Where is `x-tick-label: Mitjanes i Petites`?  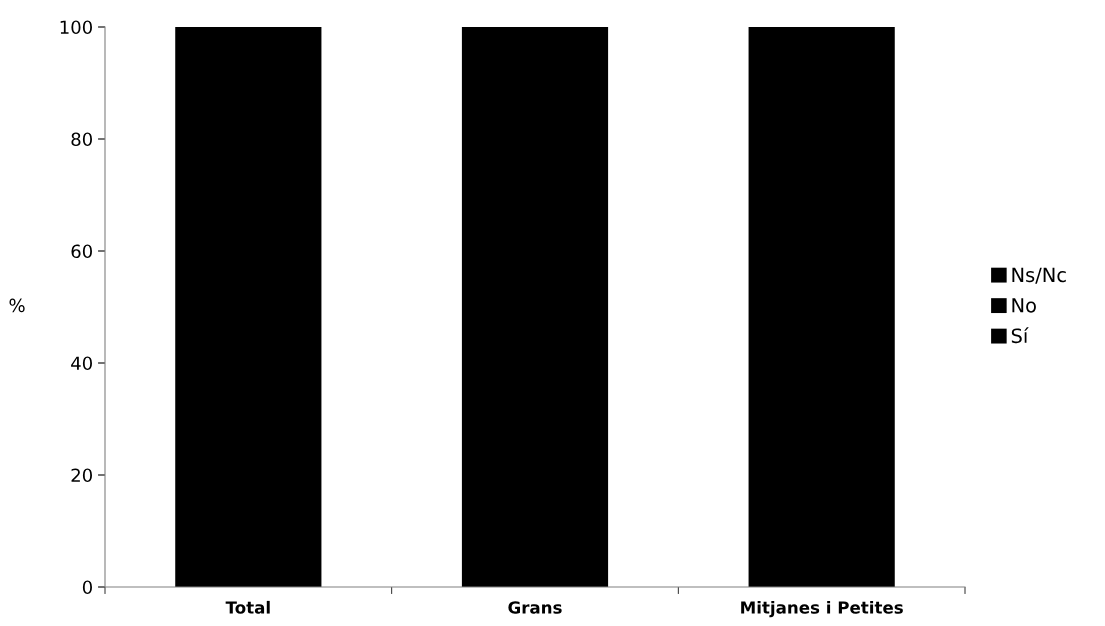 x-tick-label: Mitjanes i Petites is located at coordinates (822, 609).